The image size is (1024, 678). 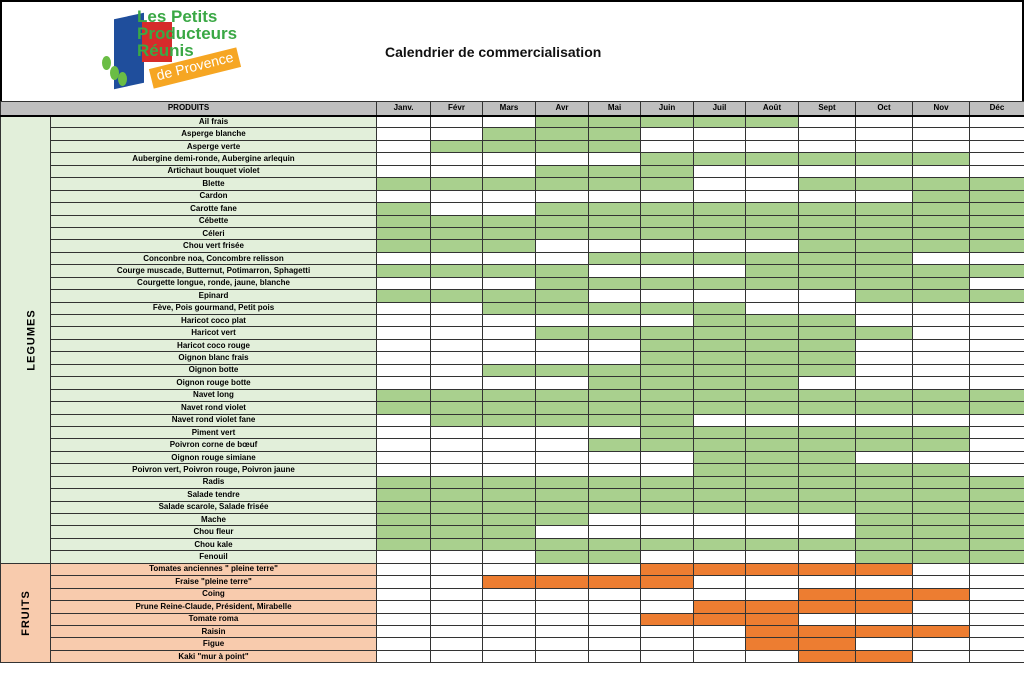 I want to click on product-name: Mache, so click(x=213, y=519).